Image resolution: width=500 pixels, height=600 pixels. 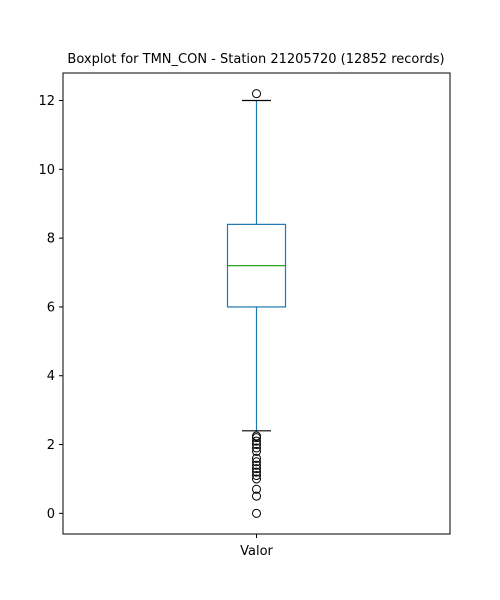 I want to click on y-tick-label: 10, so click(x=46, y=170).